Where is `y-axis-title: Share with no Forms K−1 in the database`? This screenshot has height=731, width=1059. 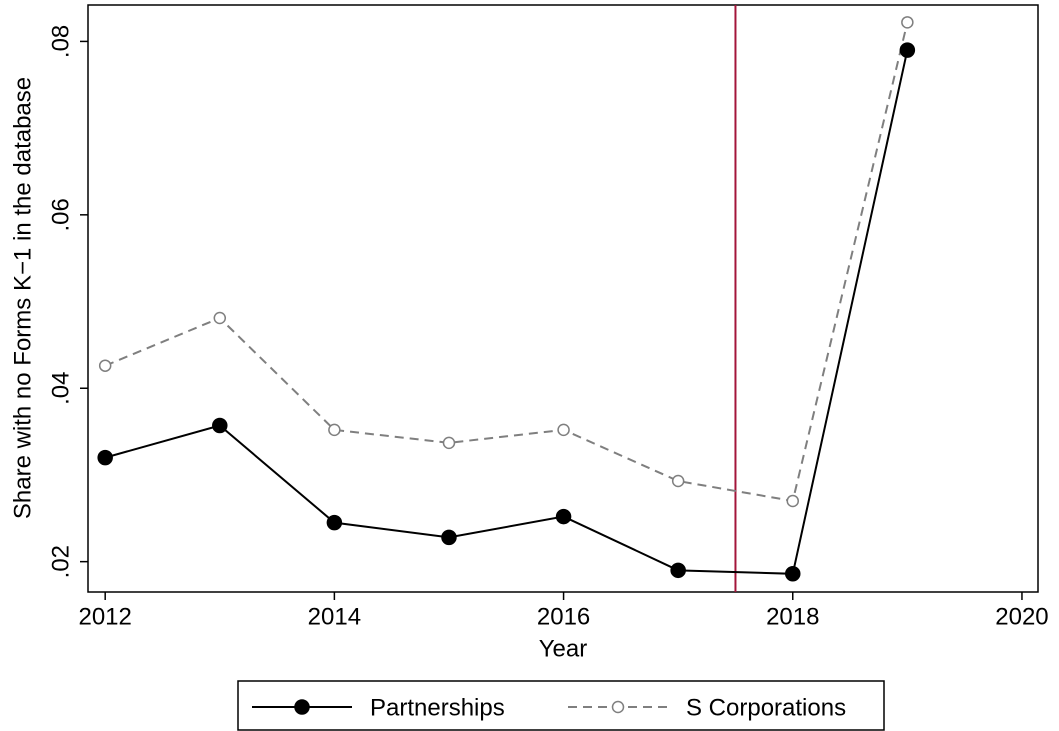 y-axis-title: Share with no Forms K−1 in the database is located at coordinates (22, 298).